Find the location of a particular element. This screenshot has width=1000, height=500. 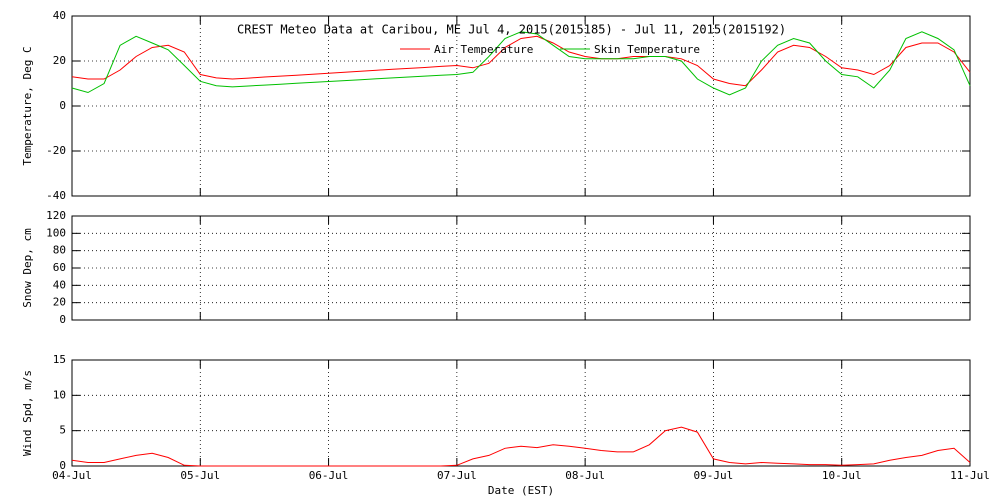

y-axis-label: Snow Dep, cm is located at coordinates (27, 268).